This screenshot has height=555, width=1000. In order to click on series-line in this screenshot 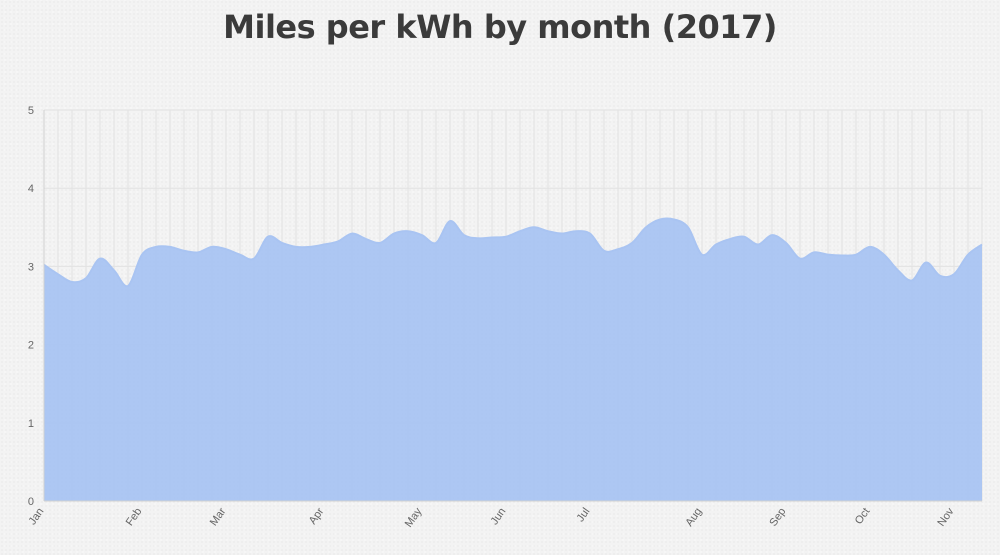, I will do `click(513, 252)`.